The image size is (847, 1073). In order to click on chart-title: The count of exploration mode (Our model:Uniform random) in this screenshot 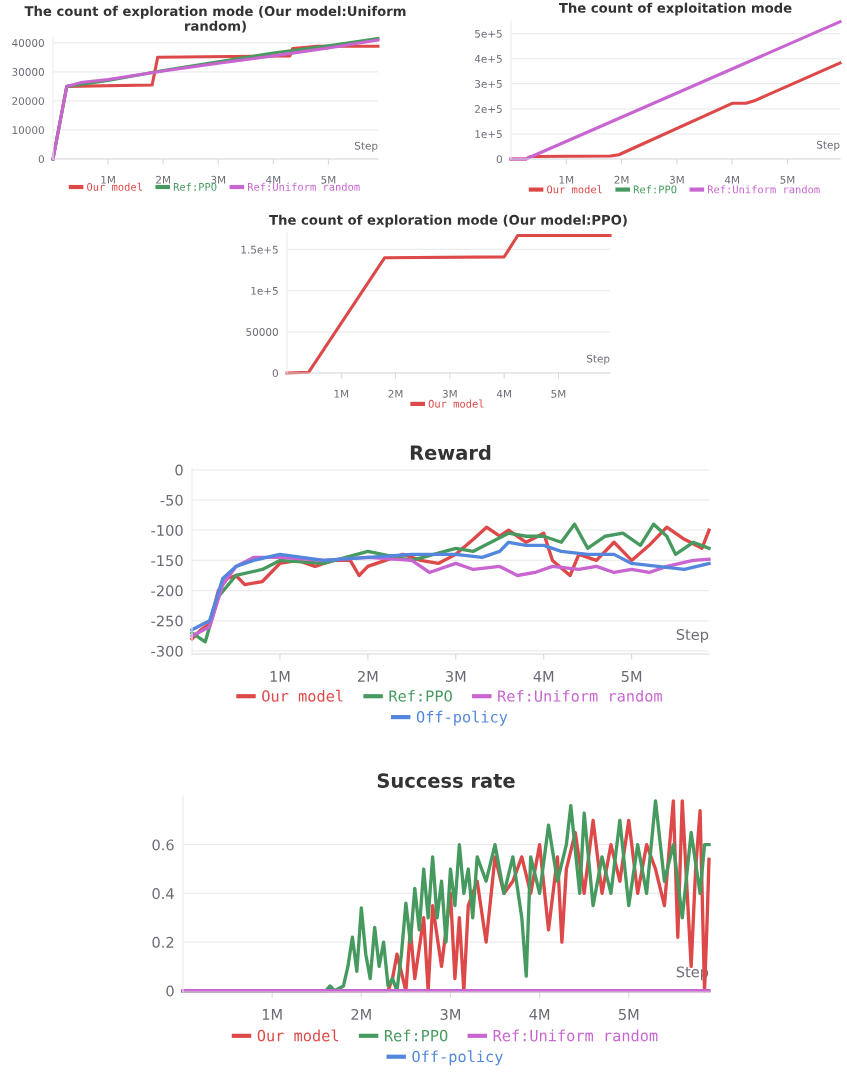, I will do `click(215, 19)`.